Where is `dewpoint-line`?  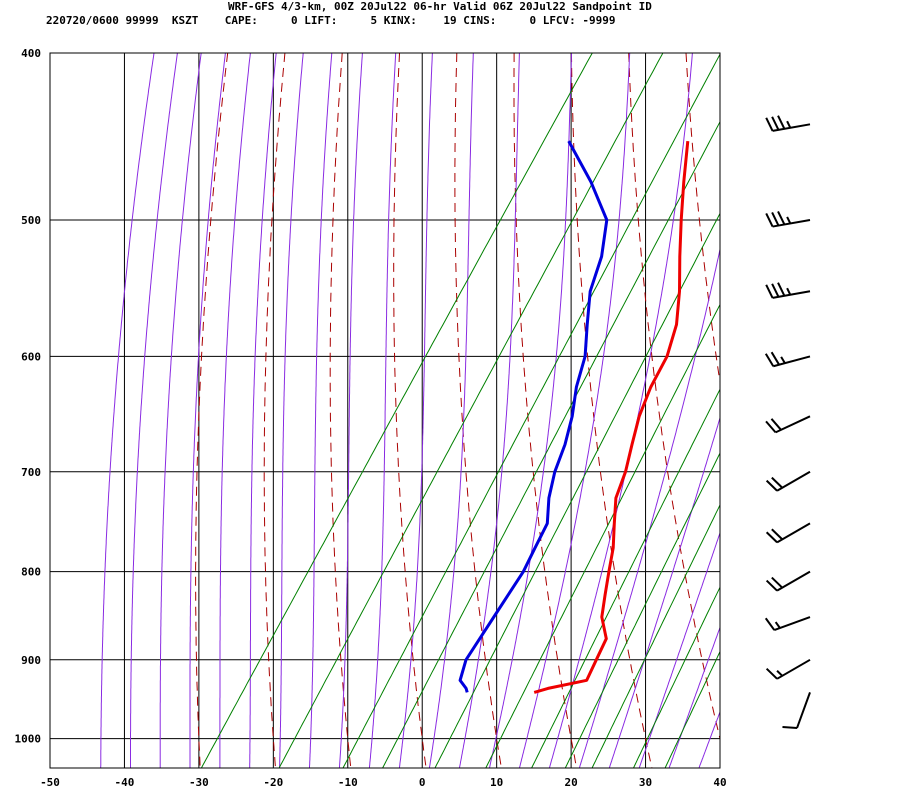 dewpoint-line is located at coordinates (533, 416).